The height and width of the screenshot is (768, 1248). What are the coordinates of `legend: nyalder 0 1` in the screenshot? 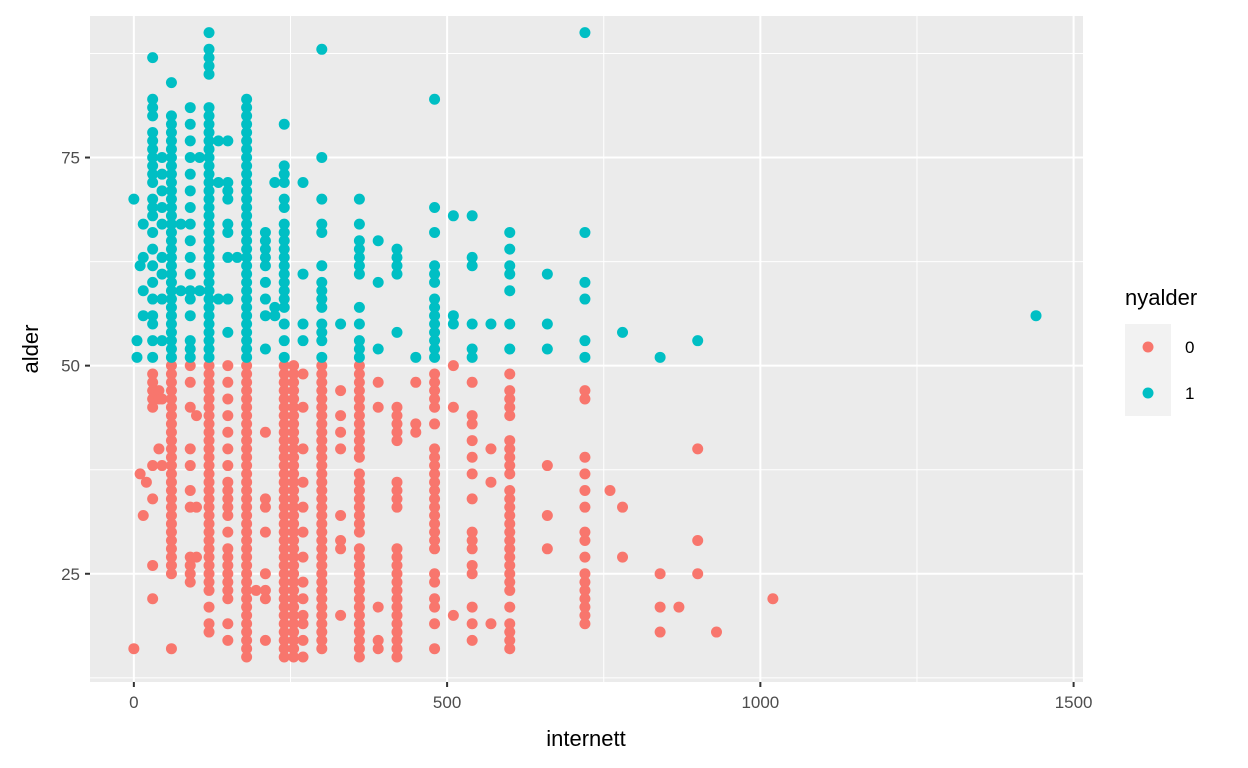 It's located at (1161, 350).